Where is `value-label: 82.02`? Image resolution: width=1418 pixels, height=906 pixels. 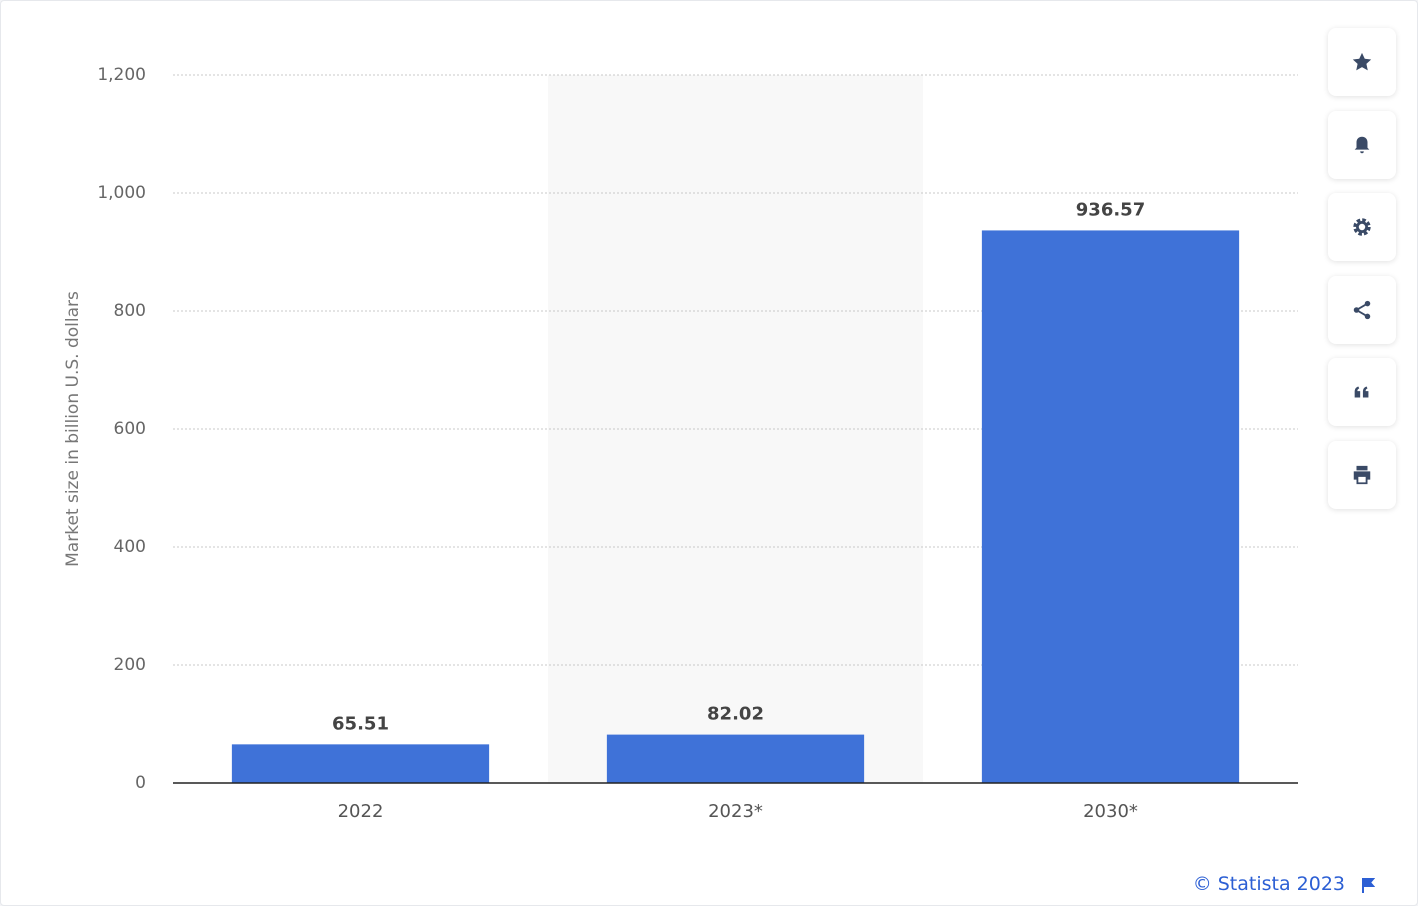 value-label: 82.02 is located at coordinates (735, 714).